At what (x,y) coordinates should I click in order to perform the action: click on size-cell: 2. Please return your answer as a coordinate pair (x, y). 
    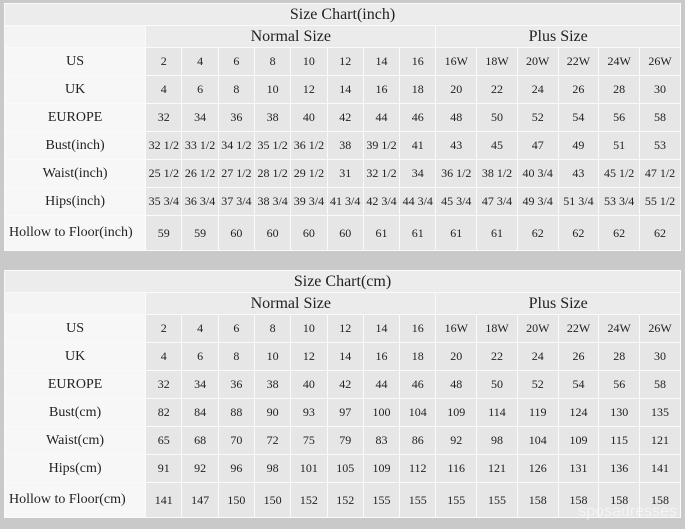
    Looking at the image, I should click on (164, 328).